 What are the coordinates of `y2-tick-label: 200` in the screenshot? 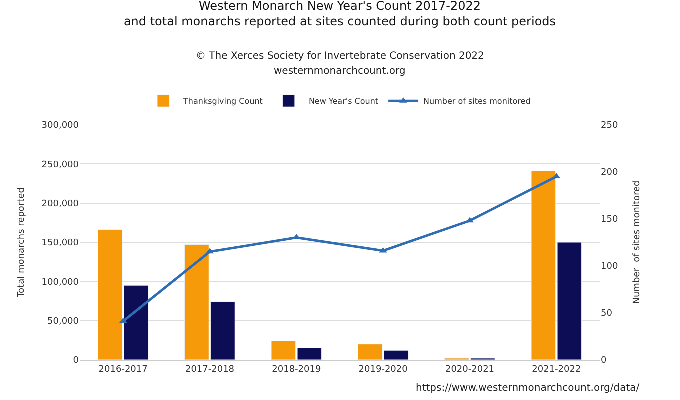 It's located at (609, 173).